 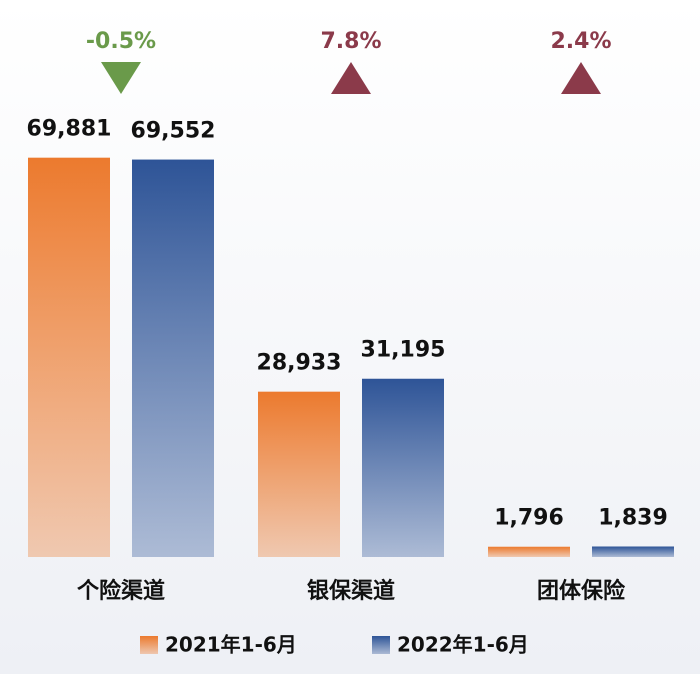 I want to click on value-label: 31,195, so click(x=403, y=350).